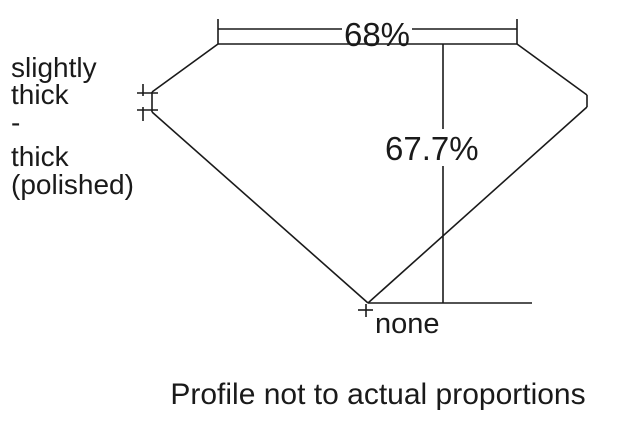 Image resolution: width=640 pixels, height=430 pixels. I want to click on depth-percent-label: 67.7%, so click(432, 148).